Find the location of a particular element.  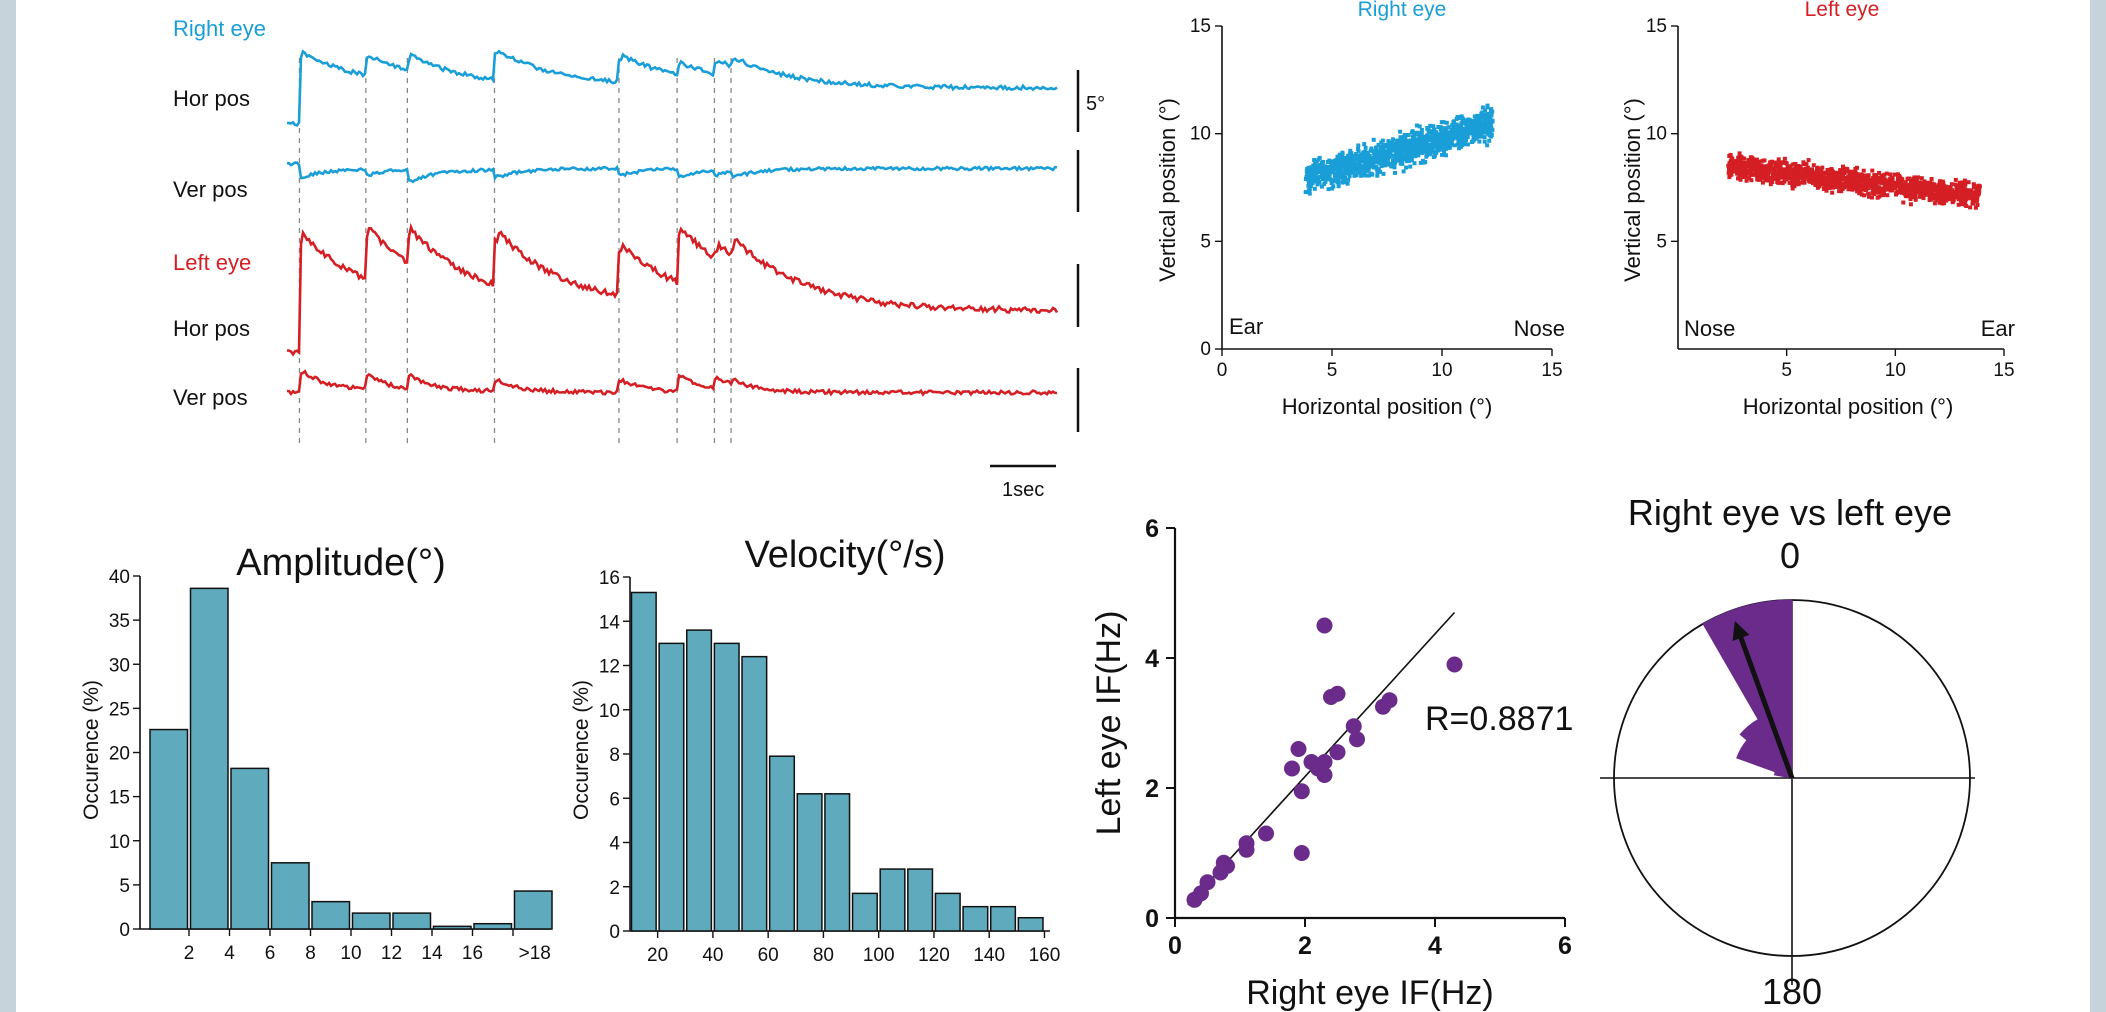

velocity-ticks: 0 2 4 6 8 10 12 14 16 20 40 60 80 100 120 140 160 is located at coordinates (829, 767).